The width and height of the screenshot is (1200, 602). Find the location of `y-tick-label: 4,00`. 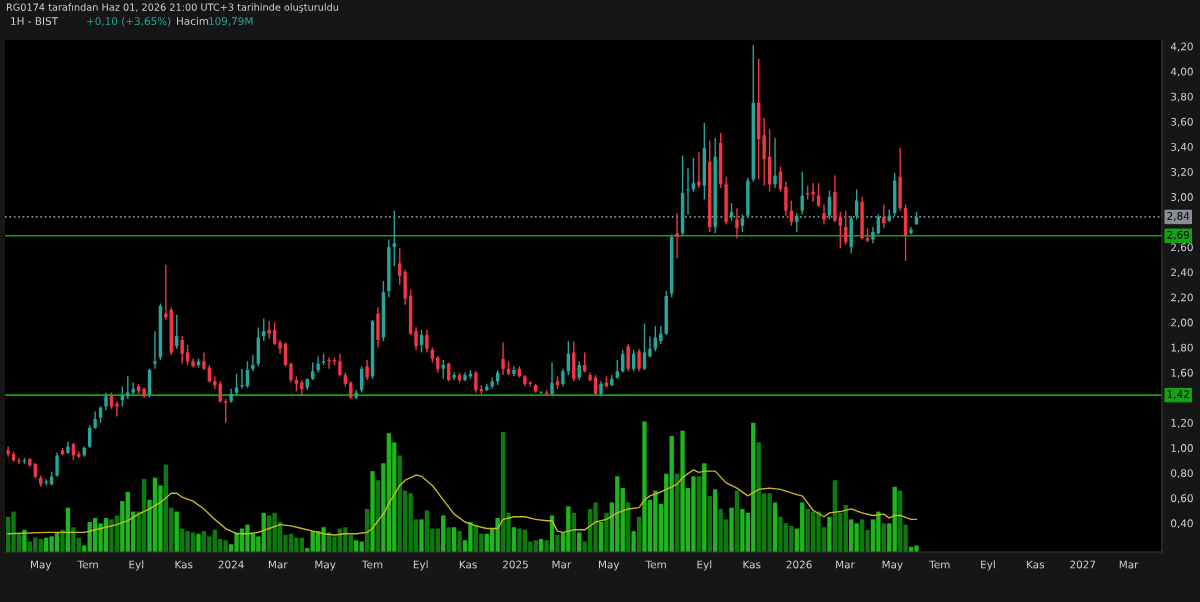

y-tick-label: 4,00 is located at coordinates (1181, 72).